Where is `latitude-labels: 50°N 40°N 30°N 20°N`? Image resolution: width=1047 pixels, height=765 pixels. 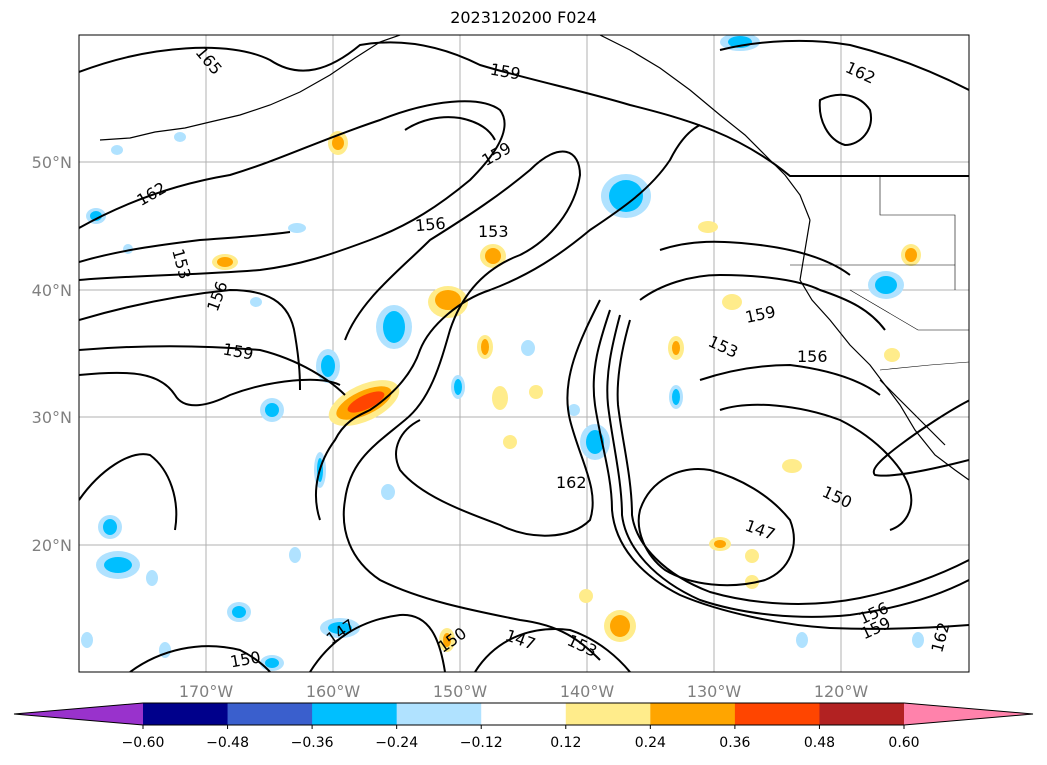
latitude-labels: 50°N 40°N 30°N 20°N is located at coordinates (52, 354).